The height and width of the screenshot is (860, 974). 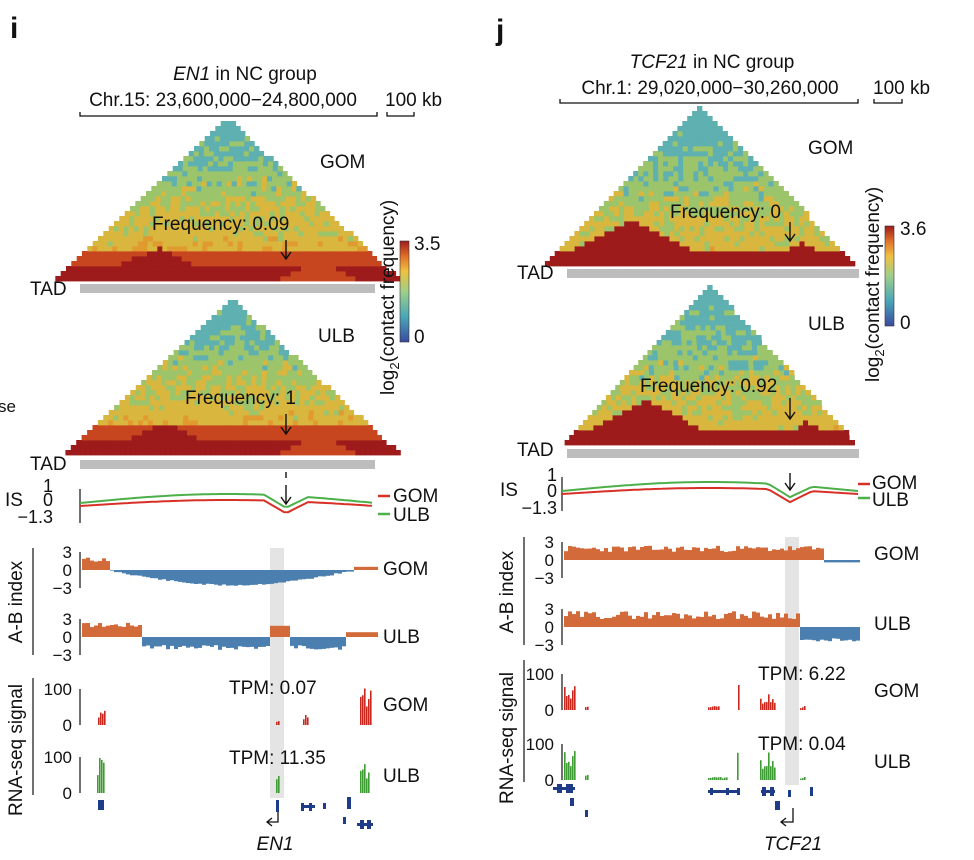 I want to click on panel-j-colorbar, so click(x=889, y=276).